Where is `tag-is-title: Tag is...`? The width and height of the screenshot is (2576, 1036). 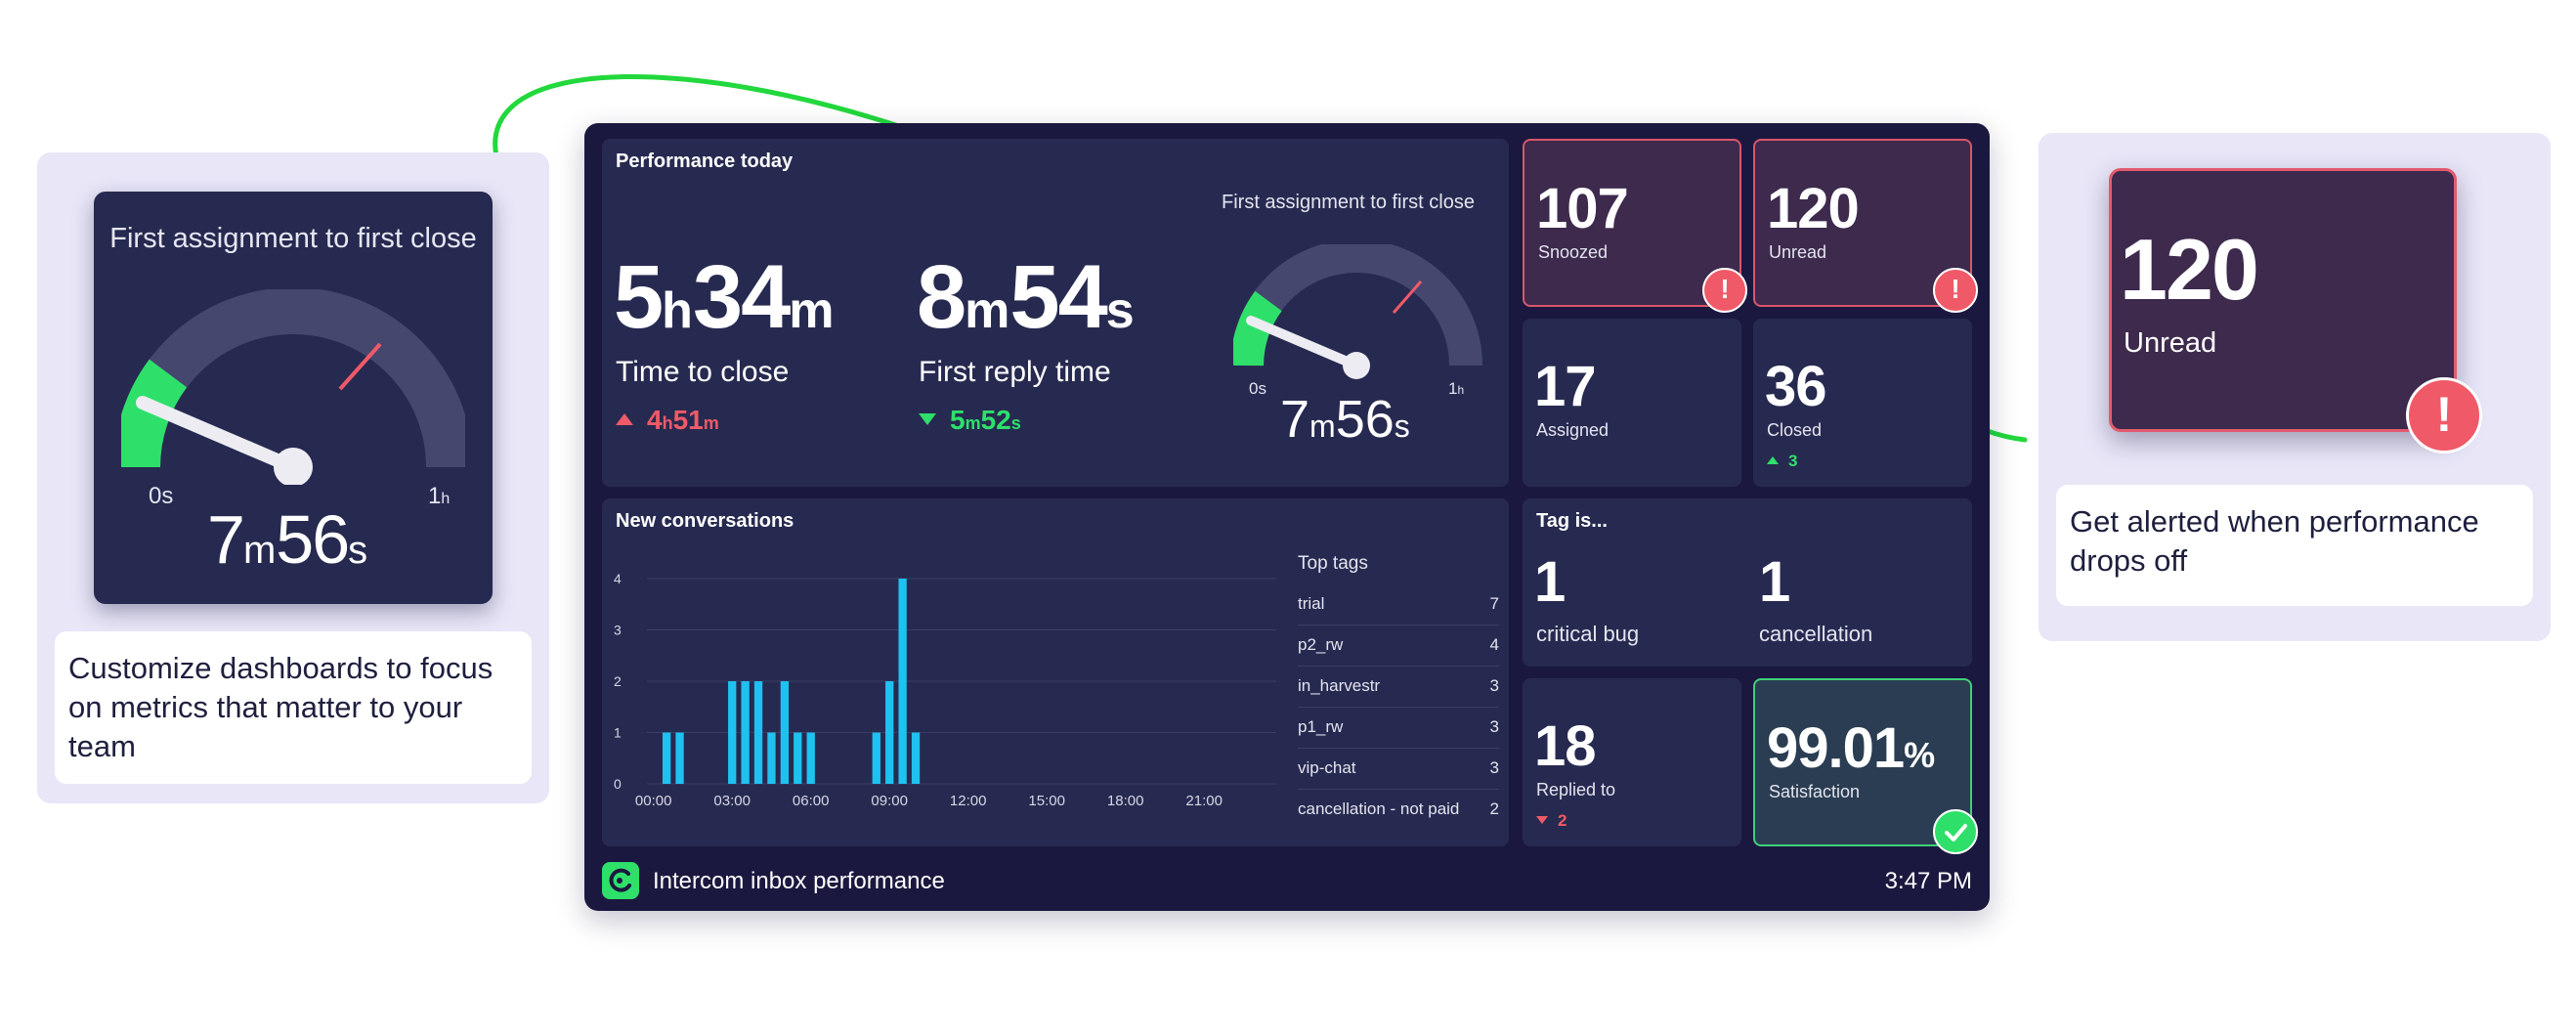 tag-is-title: Tag is... is located at coordinates (1572, 521).